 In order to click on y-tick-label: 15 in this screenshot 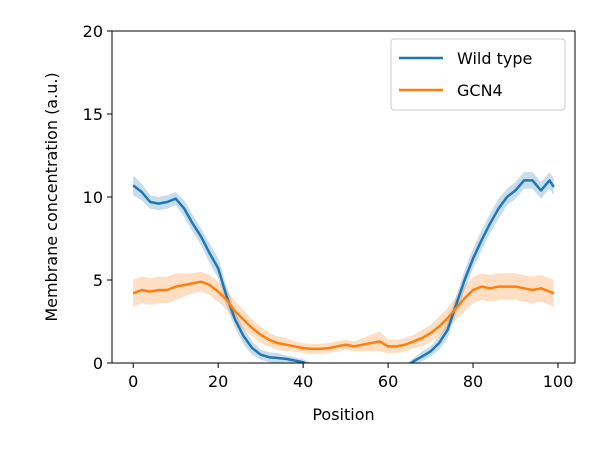, I will do `click(93, 114)`.